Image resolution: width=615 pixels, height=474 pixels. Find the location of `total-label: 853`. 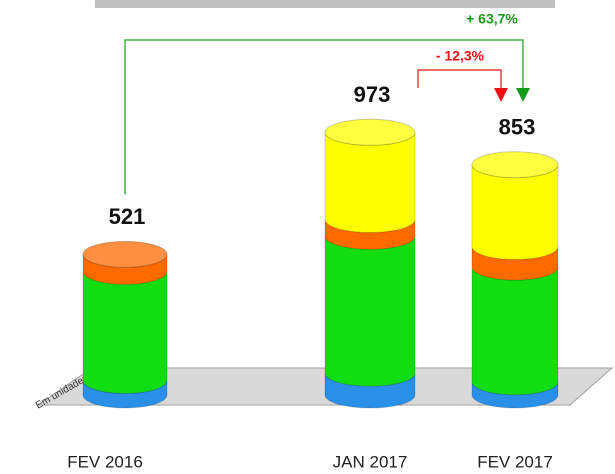

total-label: 853 is located at coordinates (517, 127).